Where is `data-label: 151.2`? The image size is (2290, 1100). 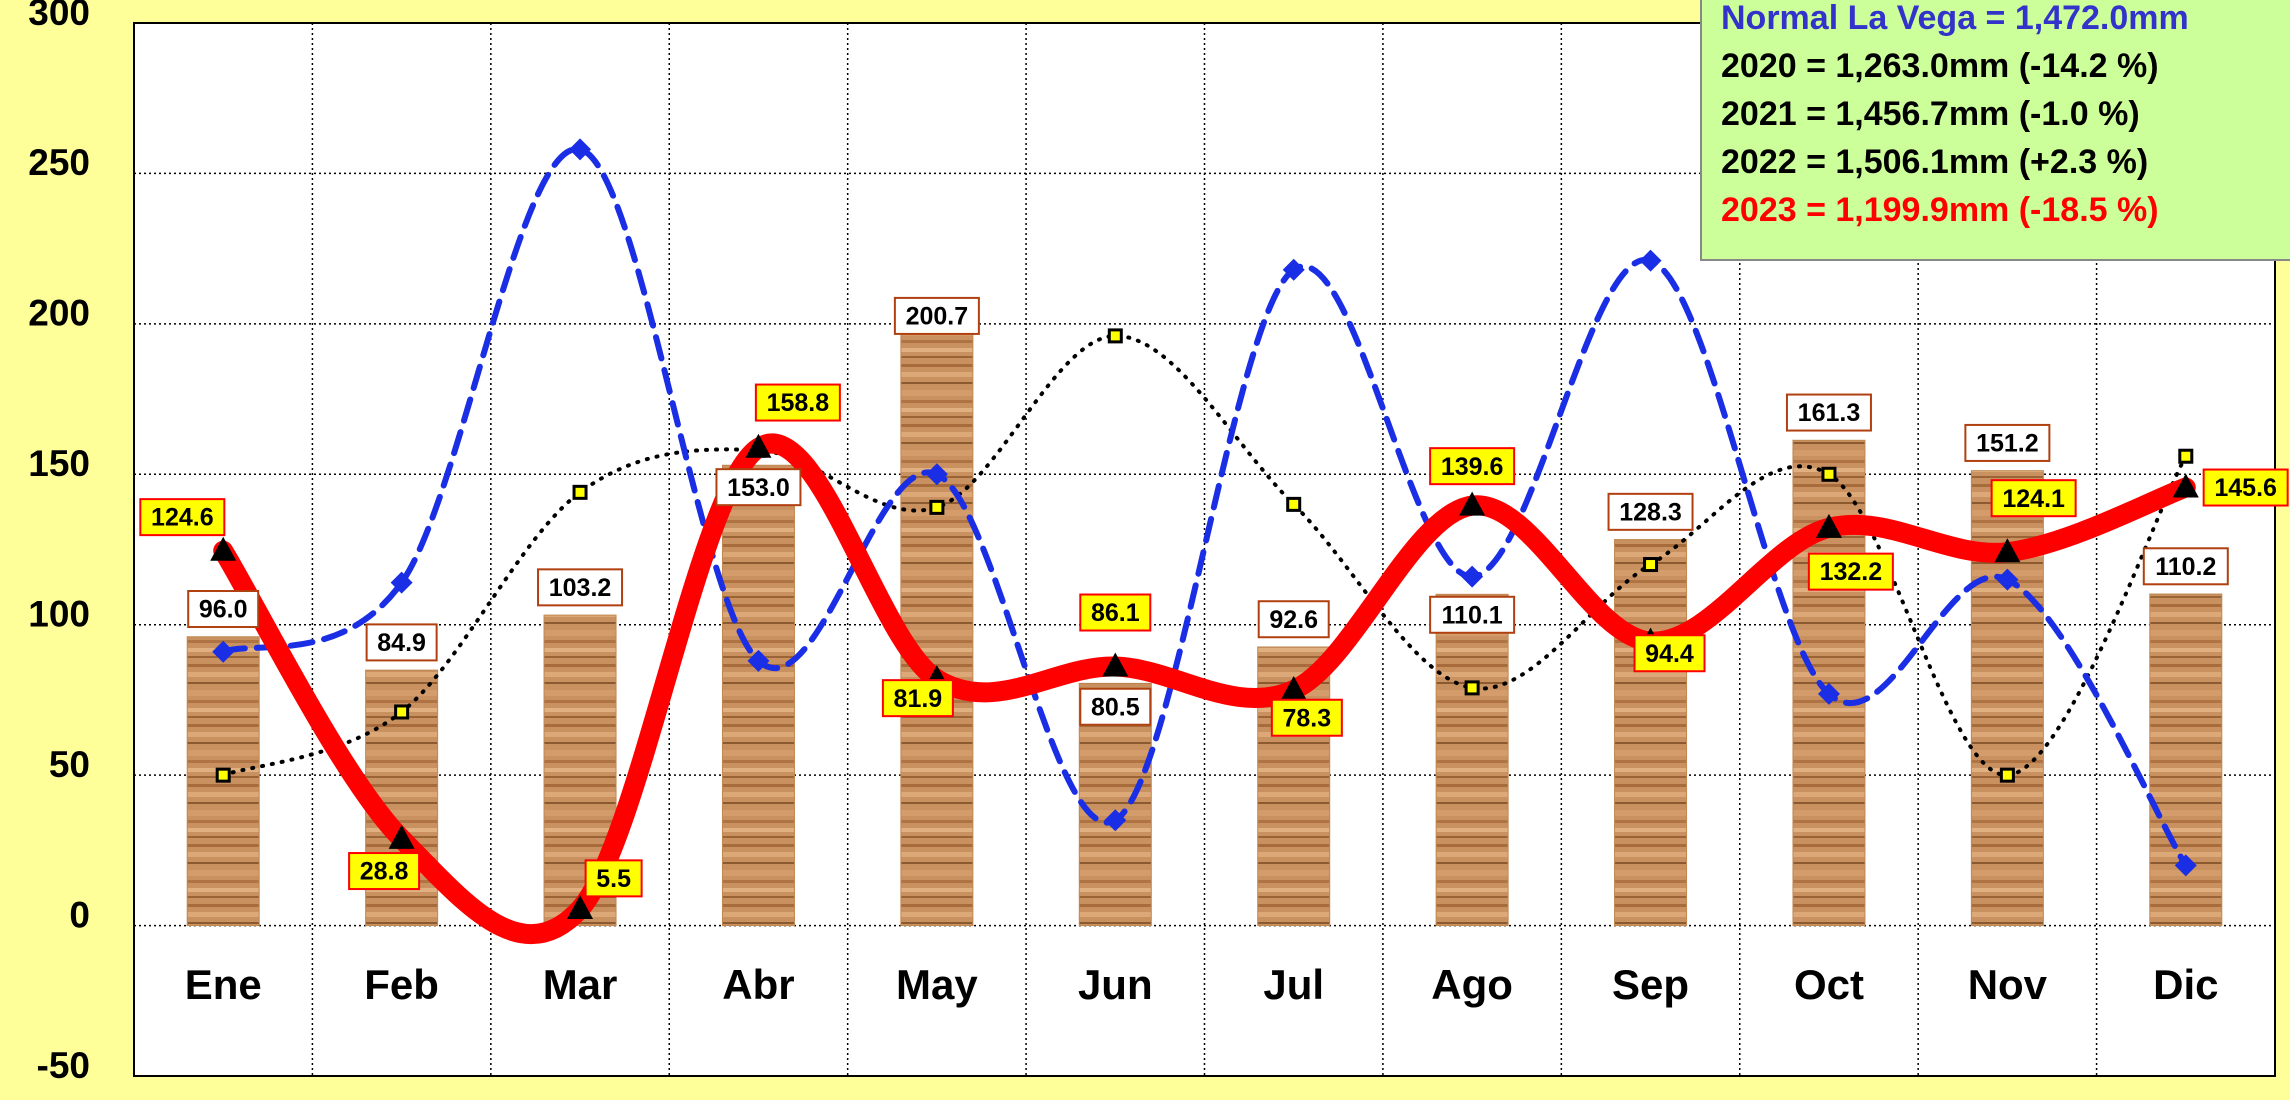 data-label: 151.2 is located at coordinates (2007, 444).